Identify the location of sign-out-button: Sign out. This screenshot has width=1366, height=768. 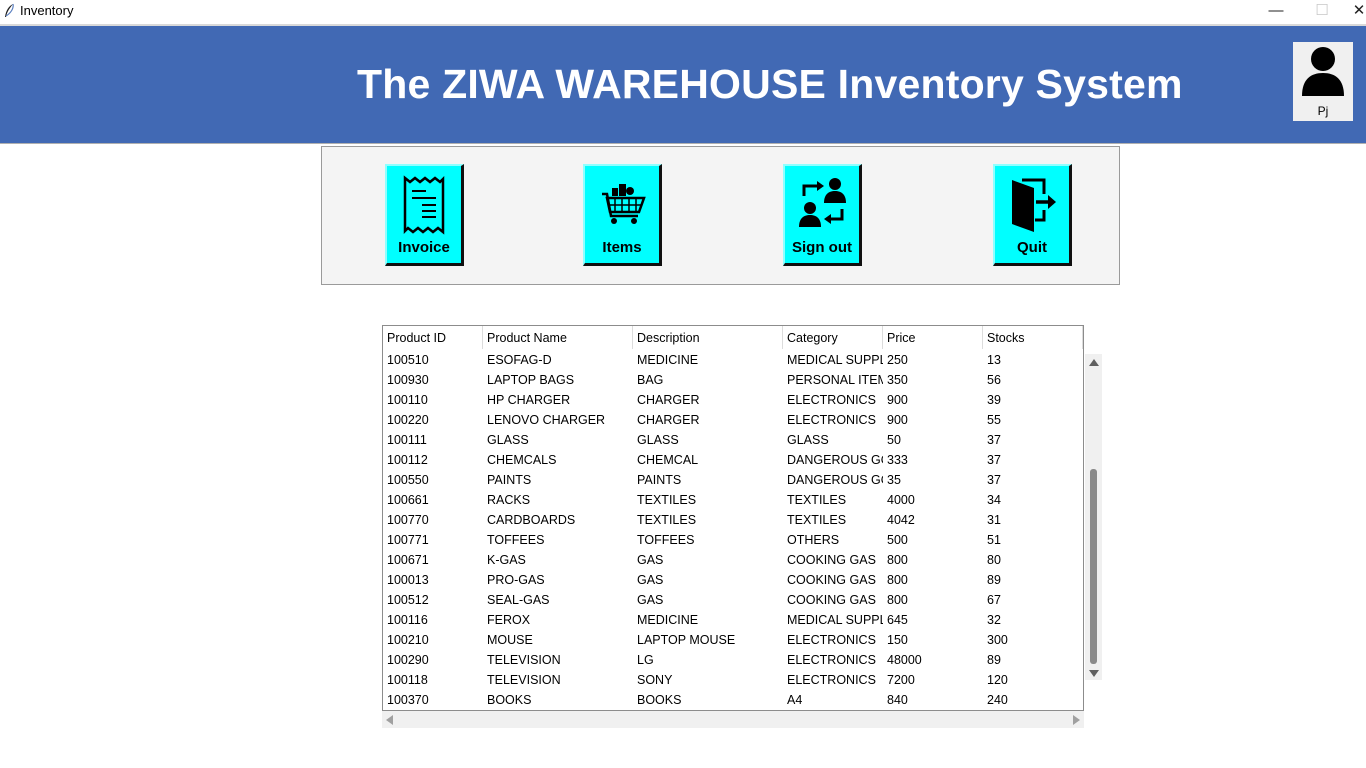
(822, 215).